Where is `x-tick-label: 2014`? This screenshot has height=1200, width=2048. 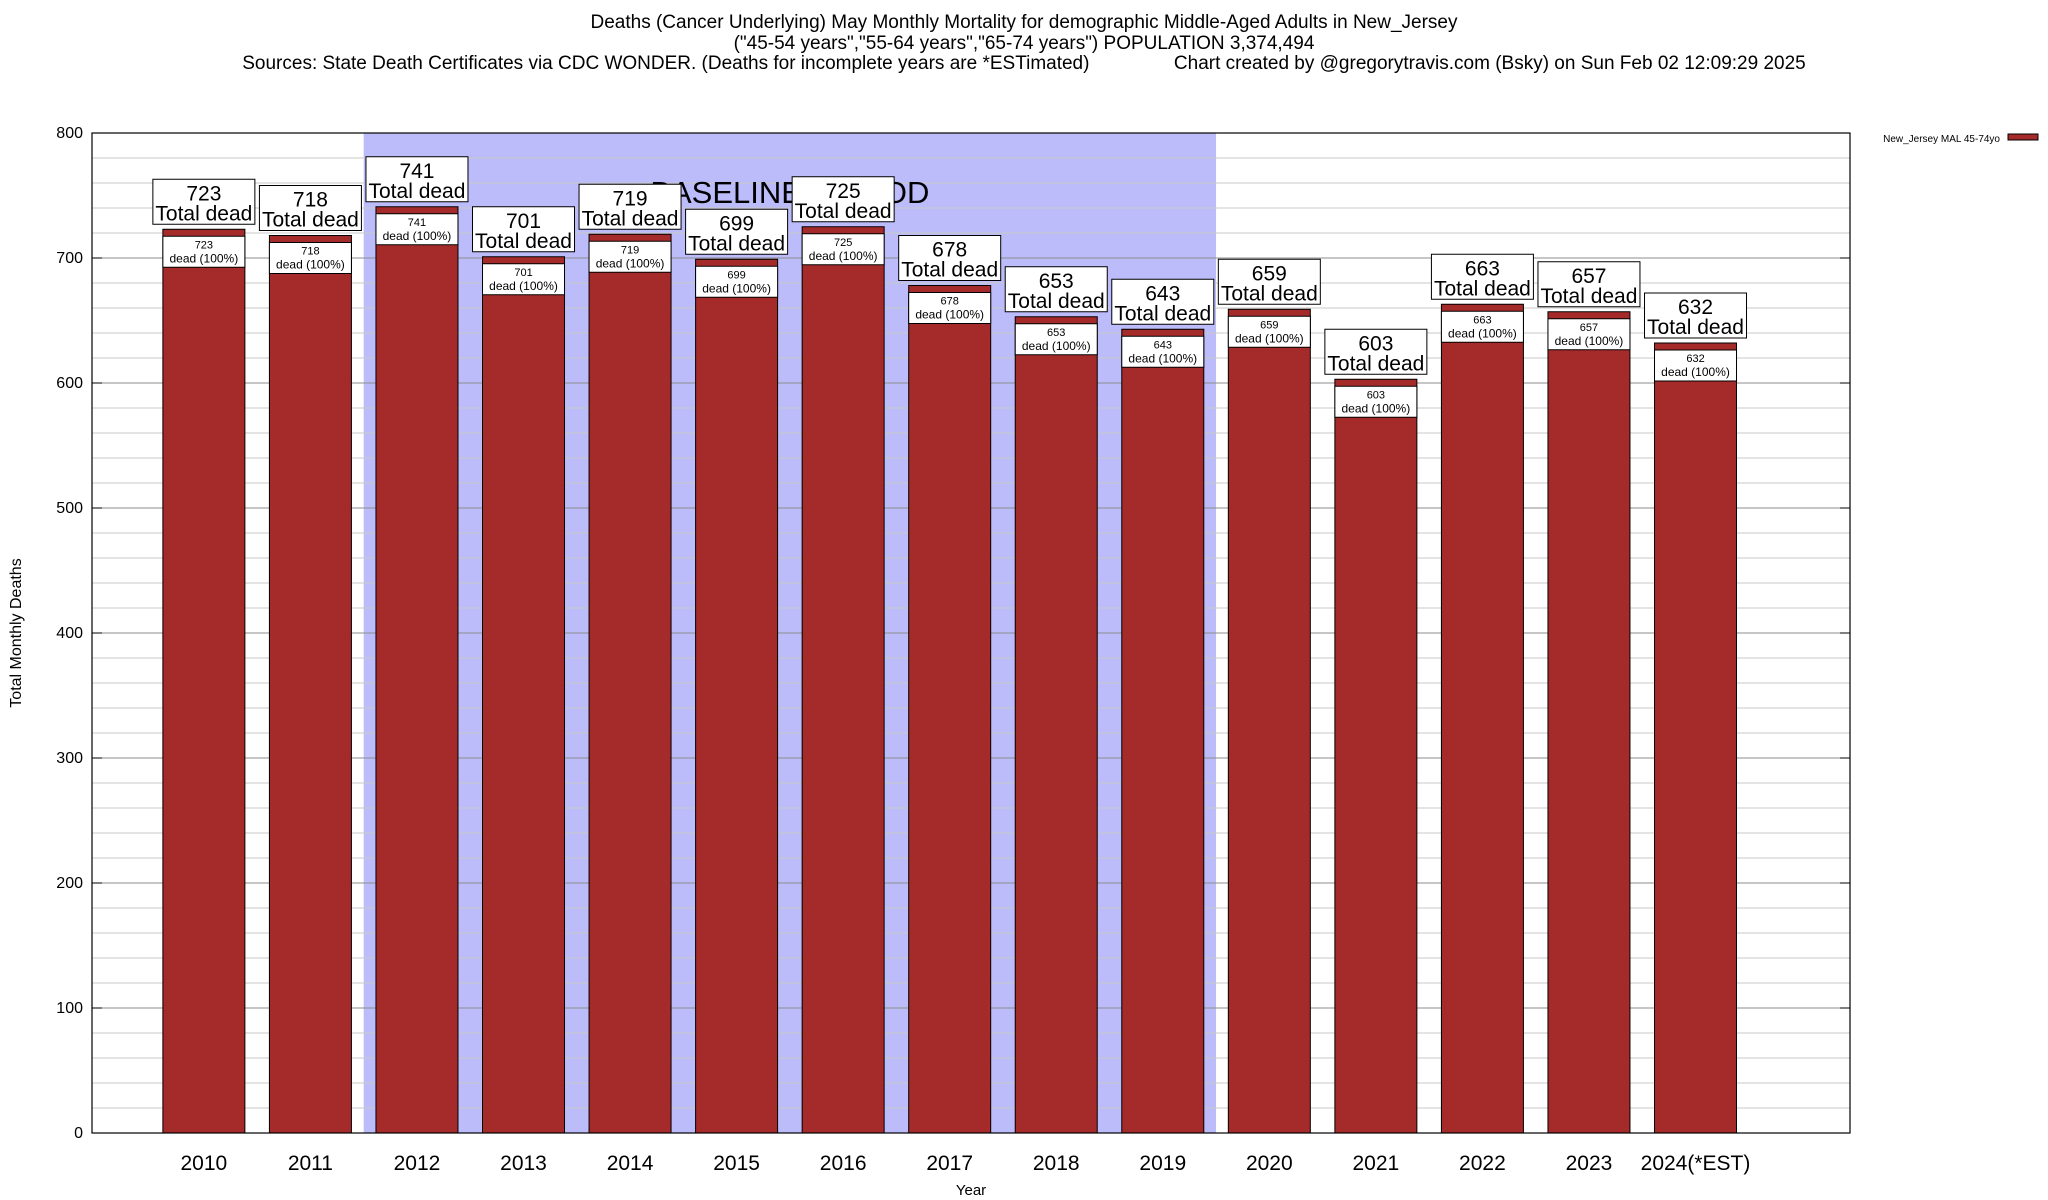 x-tick-label: 2014 is located at coordinates (630, 1163).